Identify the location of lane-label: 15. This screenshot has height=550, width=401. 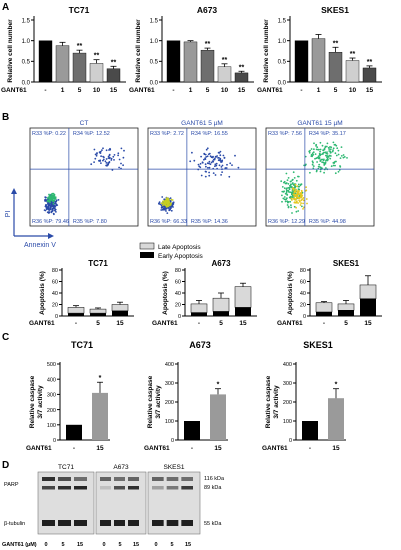
(188, 545).